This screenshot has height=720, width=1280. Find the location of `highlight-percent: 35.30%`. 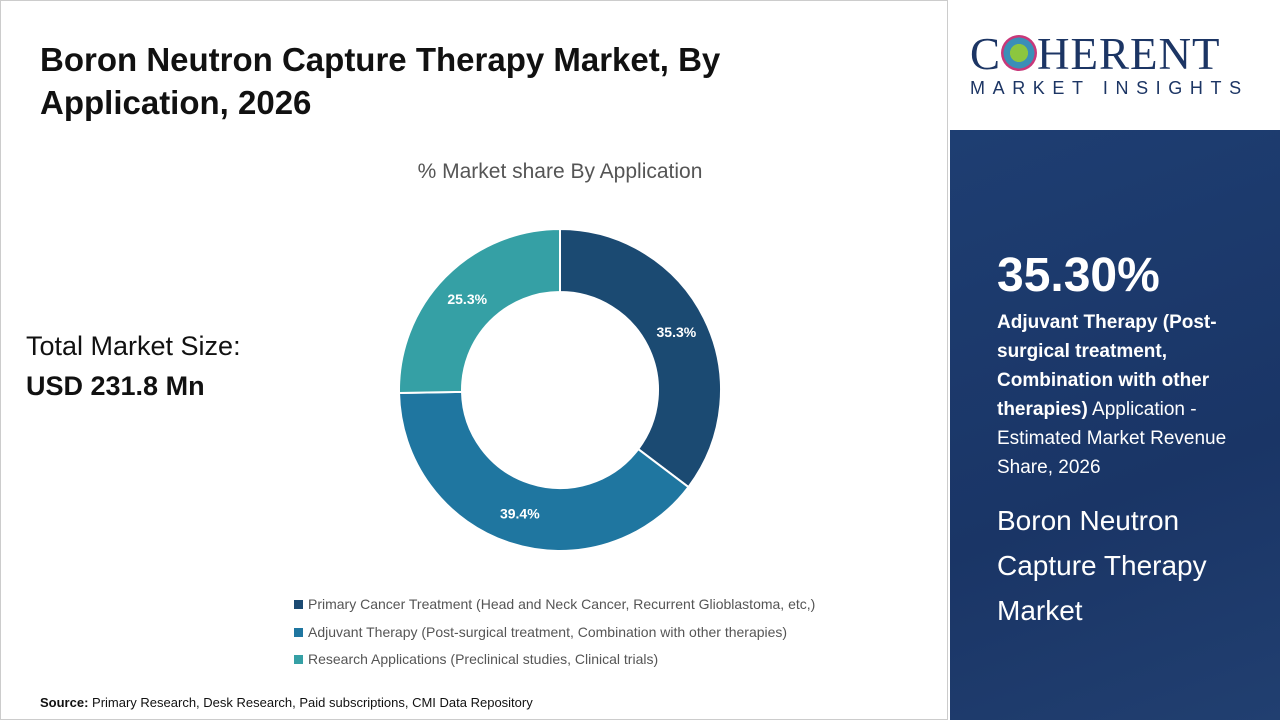

highlight-percent: 35.30% is located at coordinates (1078, 275).